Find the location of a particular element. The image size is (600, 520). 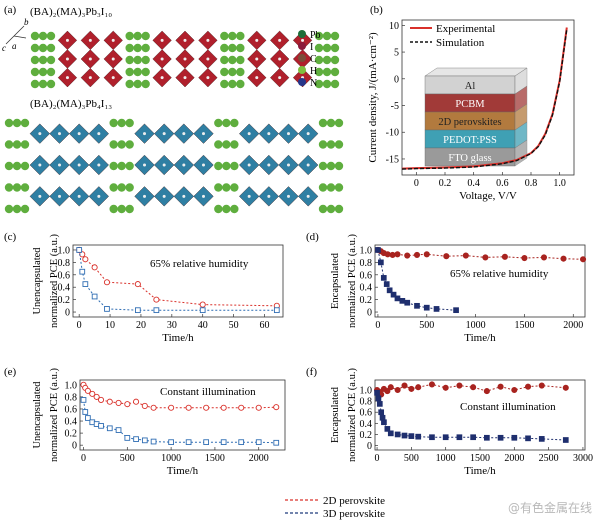

x-tick-label: 500 is located at coordinates (426, 325).